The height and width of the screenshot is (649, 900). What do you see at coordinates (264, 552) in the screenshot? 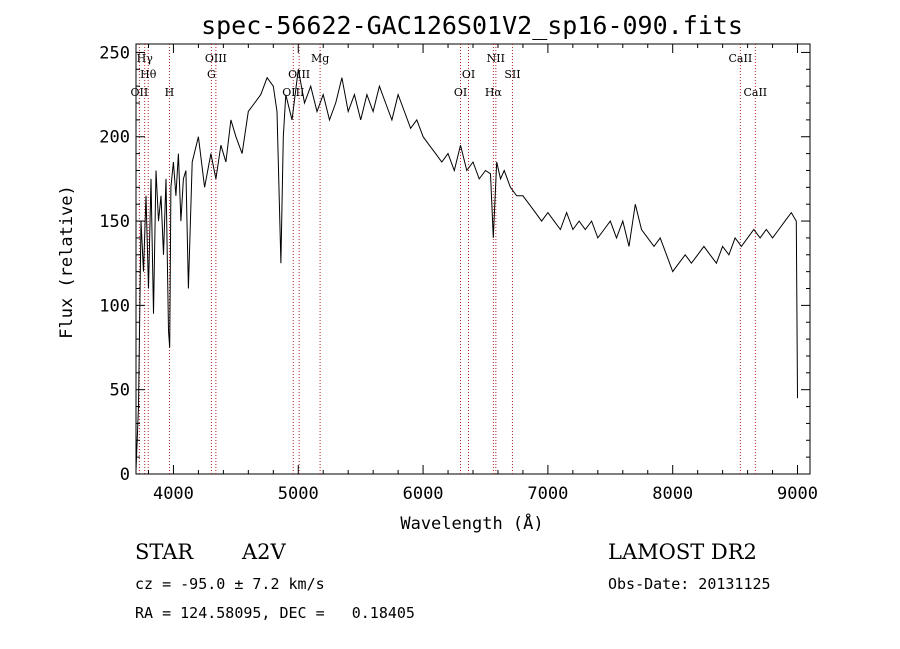
I see `object-subclass: A2V` at bounding box center [264, 552].